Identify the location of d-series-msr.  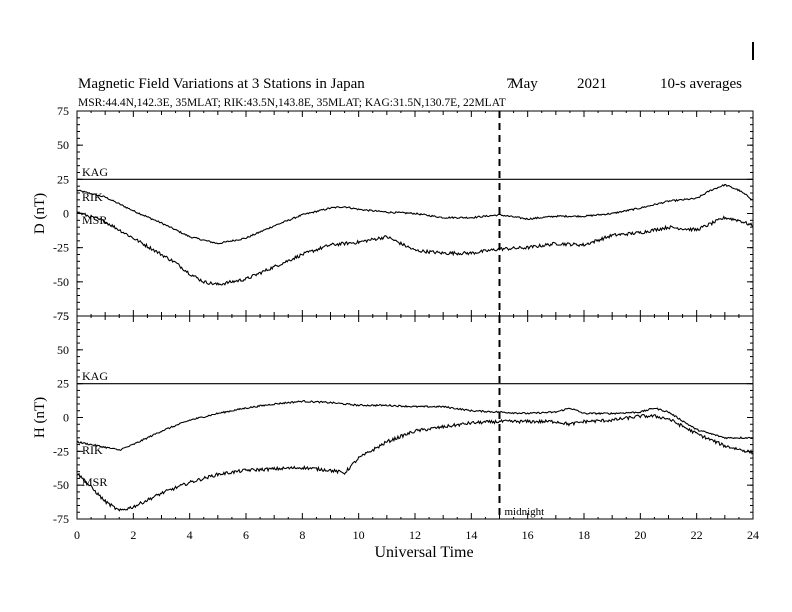
(415, 248).